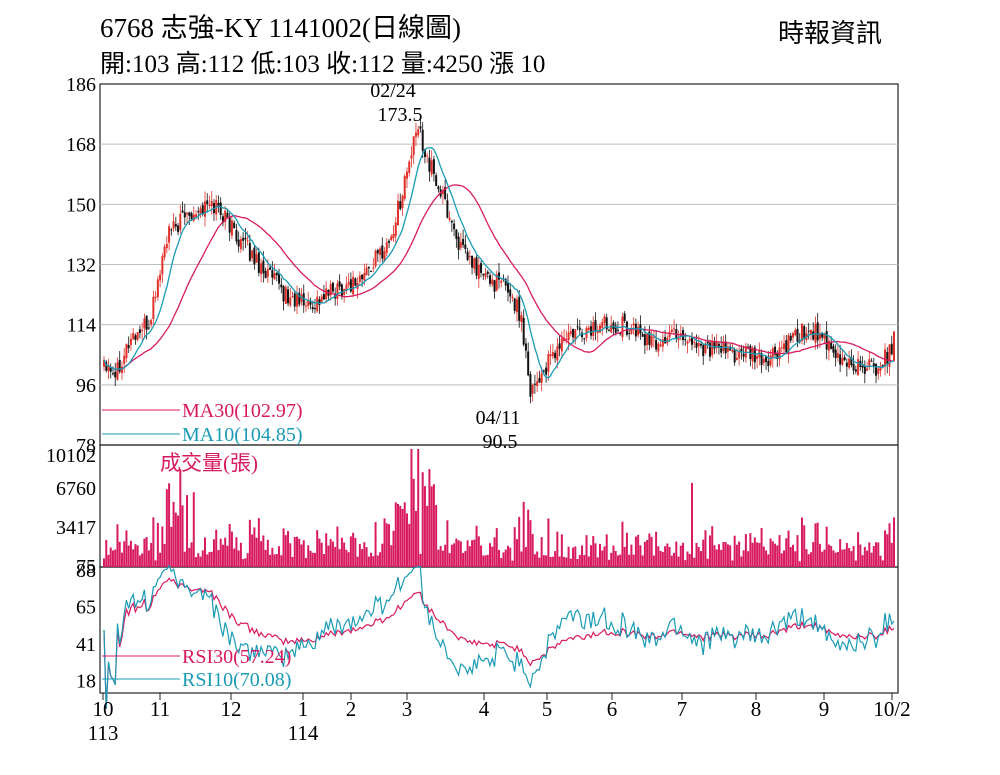 The image size is (1000, 775). I want to click on x-month-label: 6, so click(612, 709).